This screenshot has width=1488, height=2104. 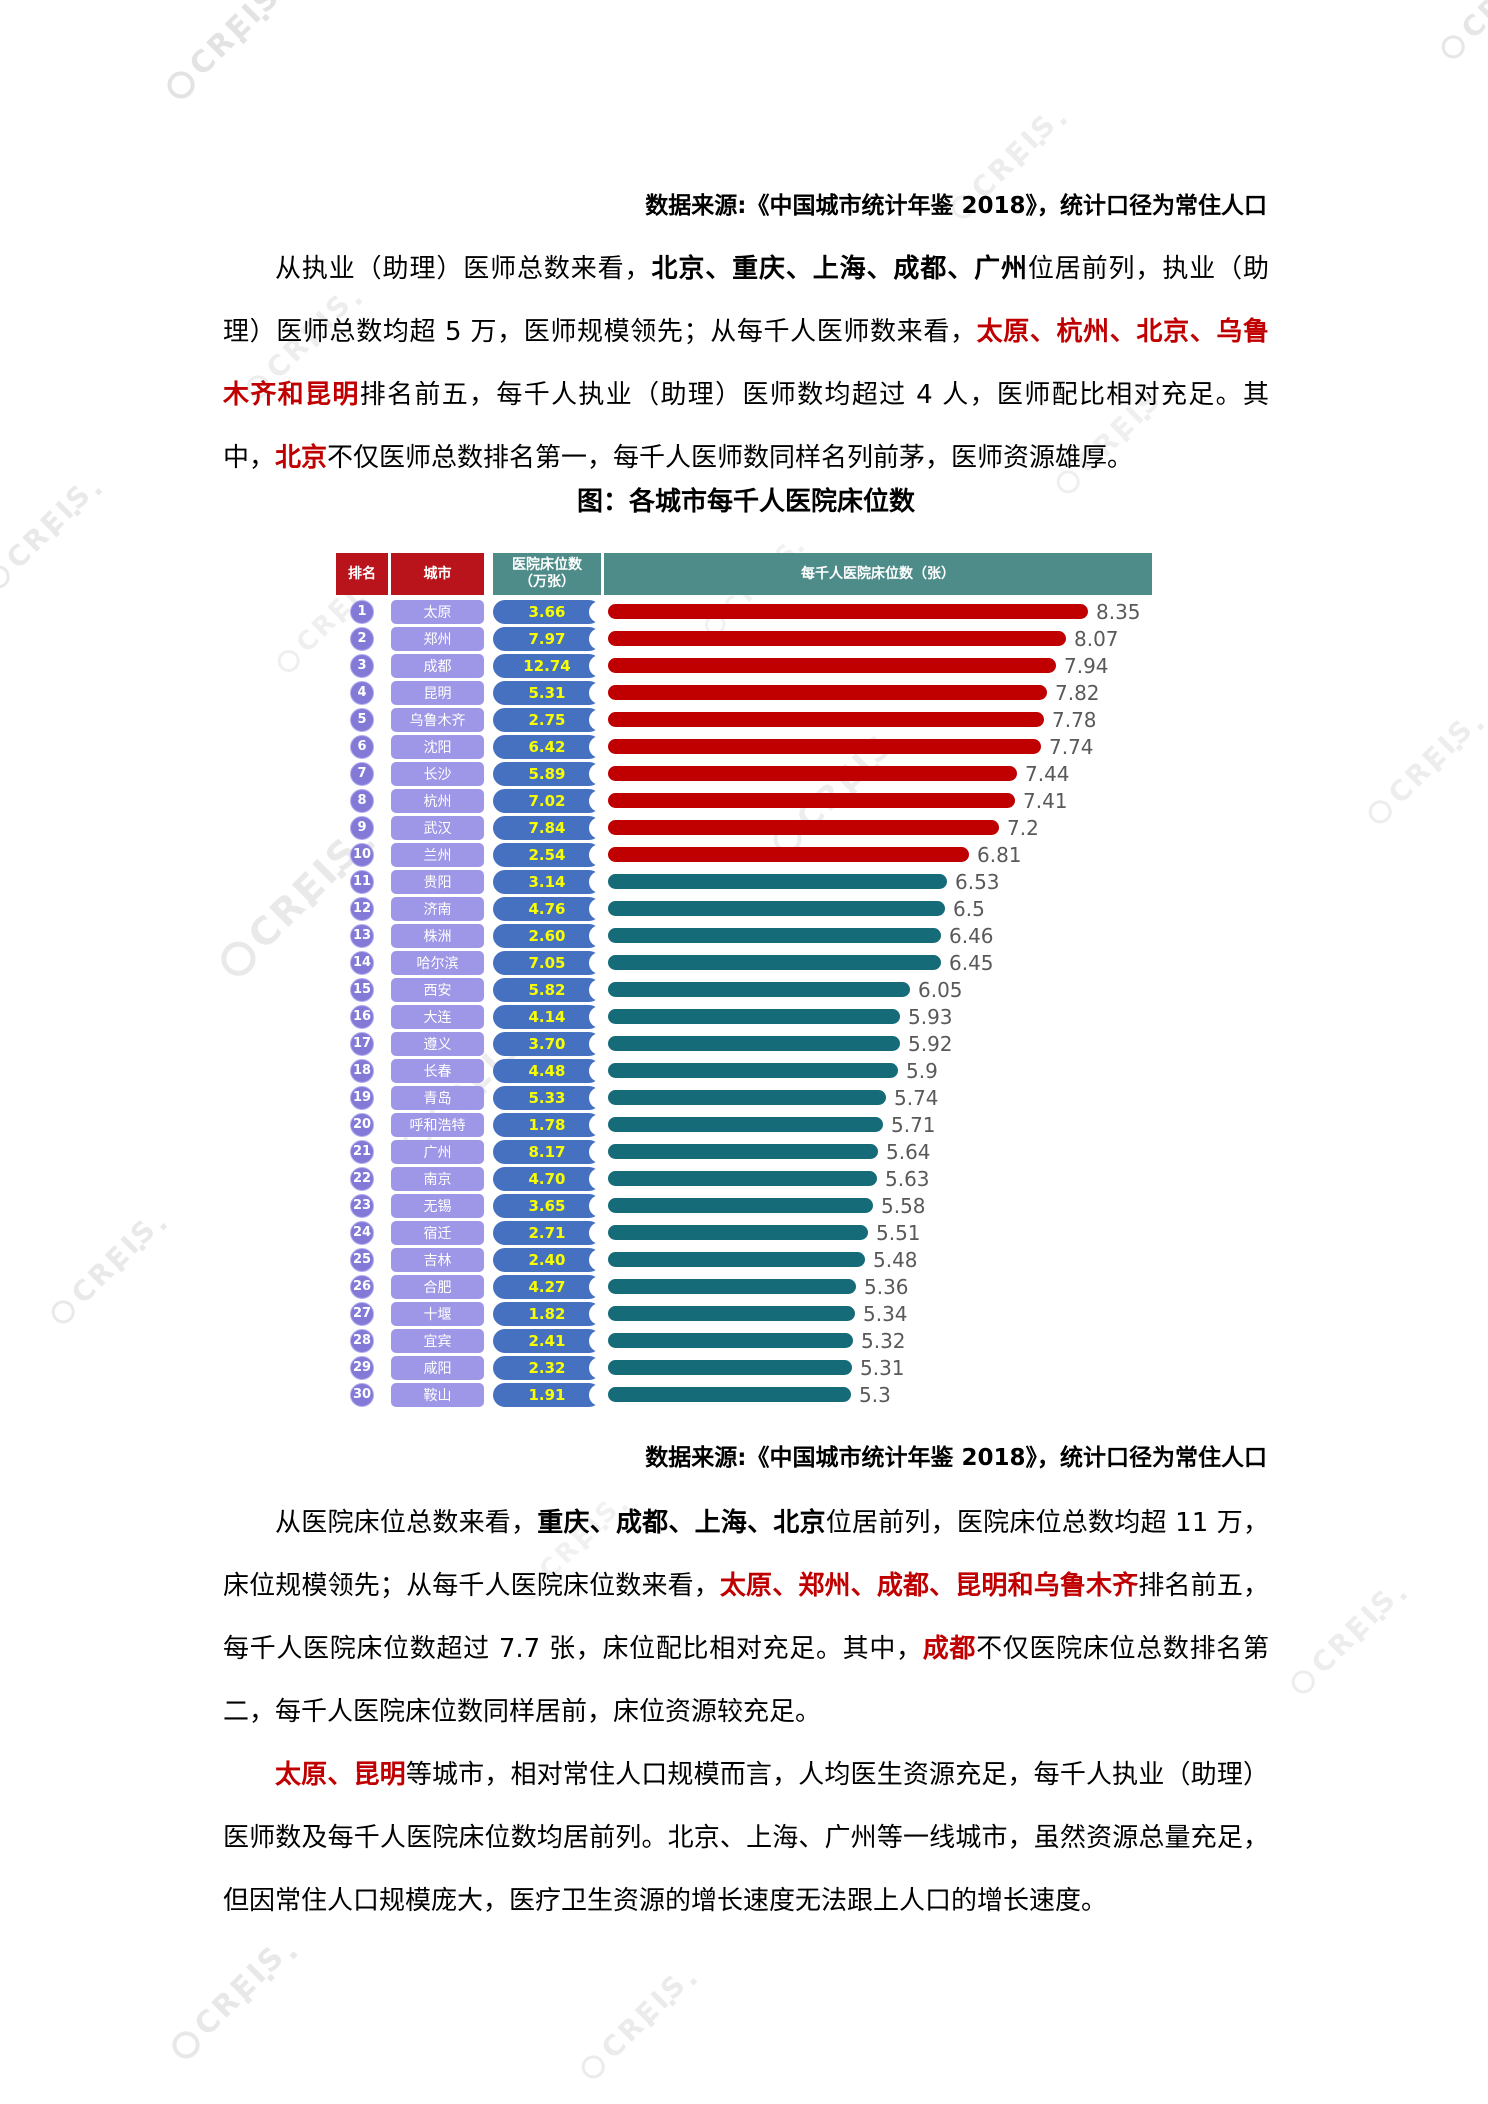 I want to click on total-beds-cell: 4.70, so click(x=547, y=1178).